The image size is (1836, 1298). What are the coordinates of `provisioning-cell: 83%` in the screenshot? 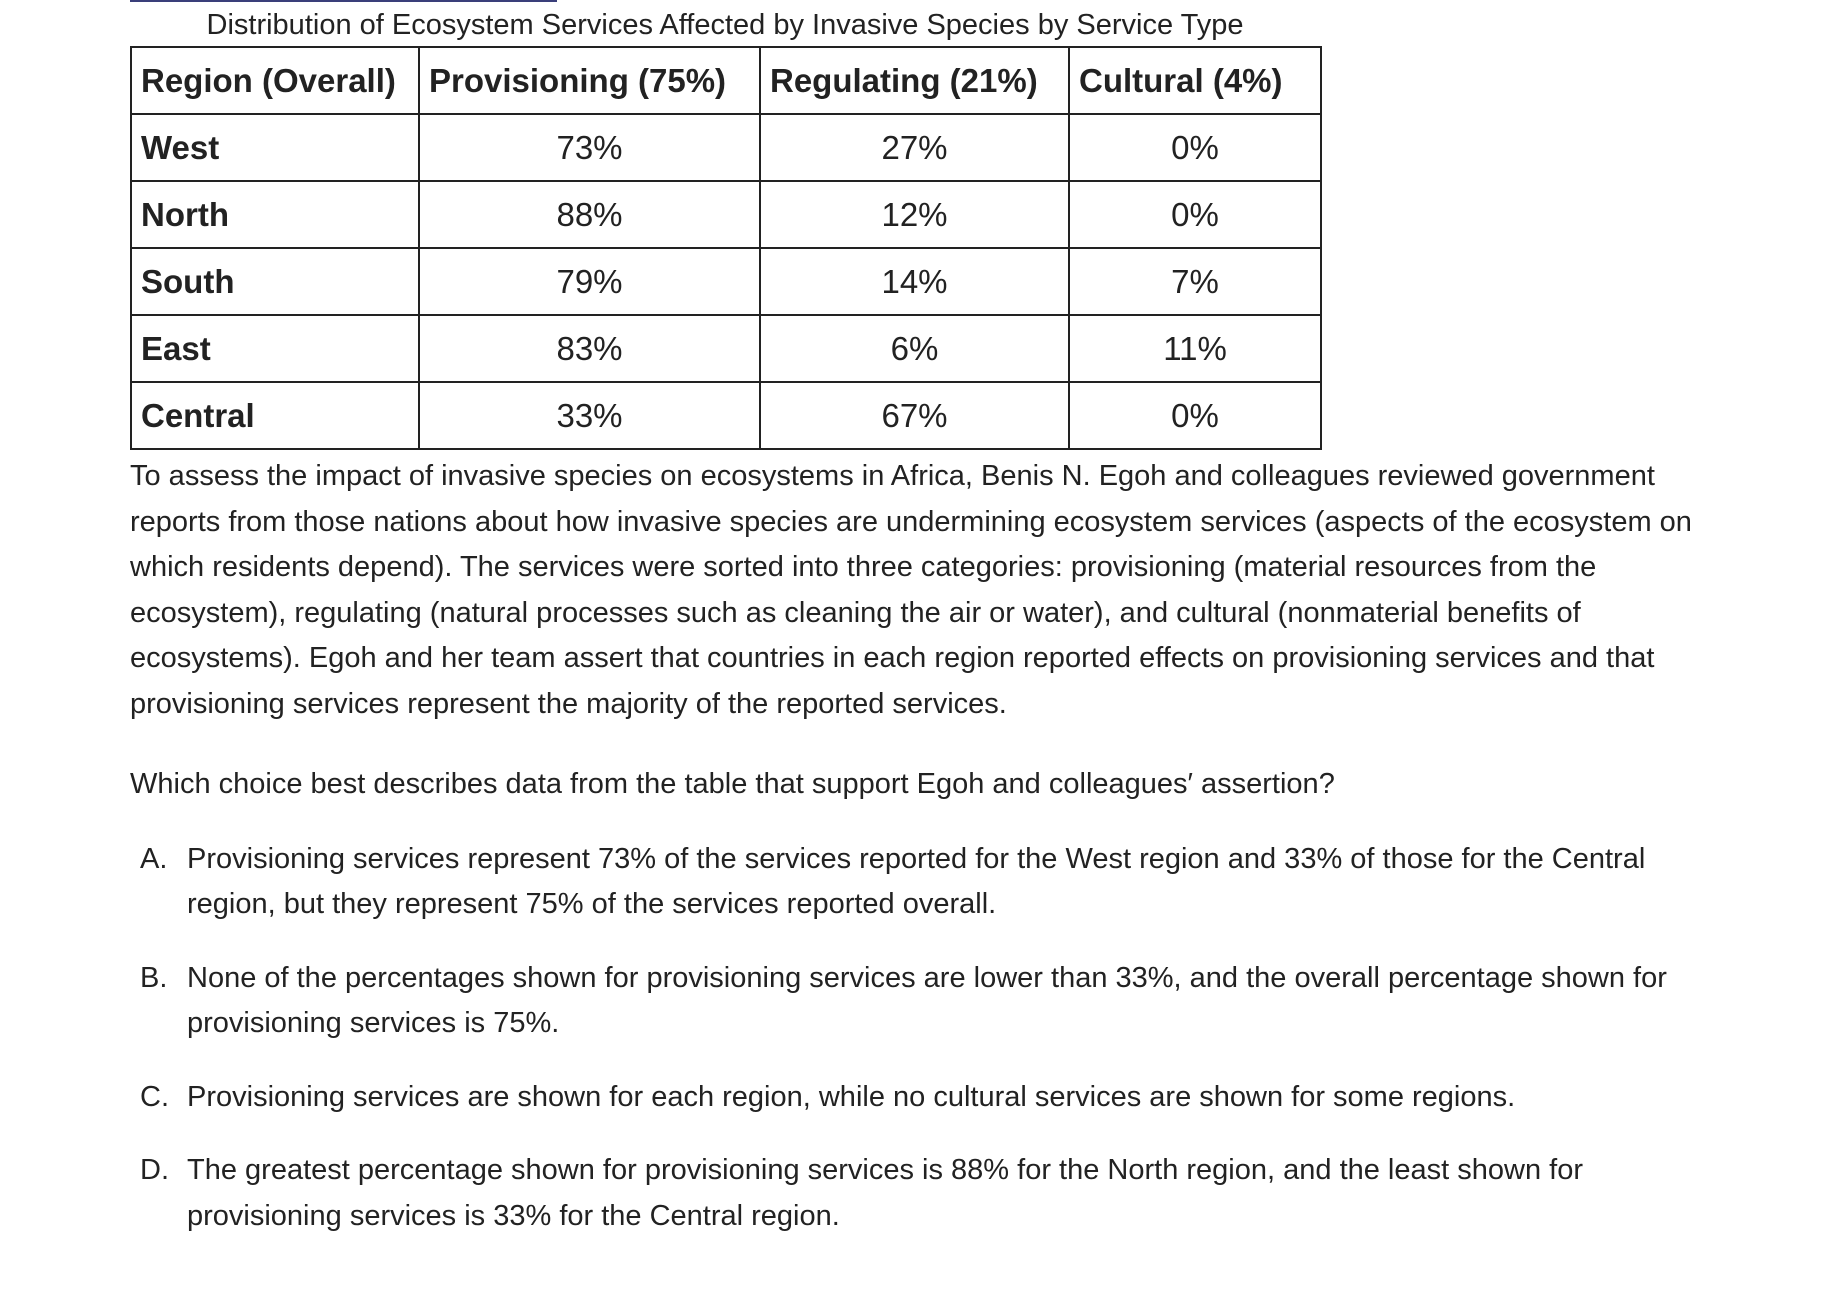 It's located at (589, 348).